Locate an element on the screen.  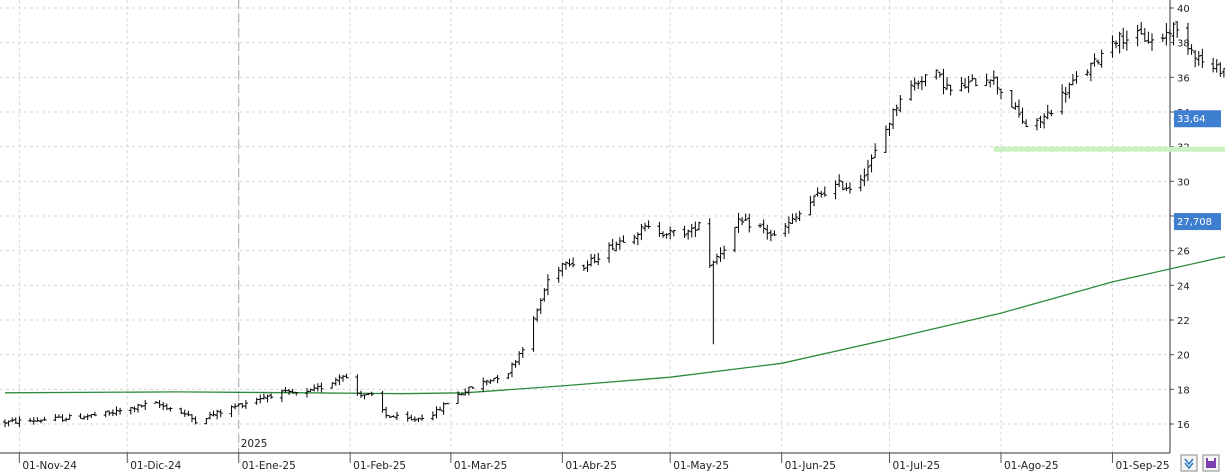
x-tick-label: 01-May-25 is located at coordinates (701, 466).